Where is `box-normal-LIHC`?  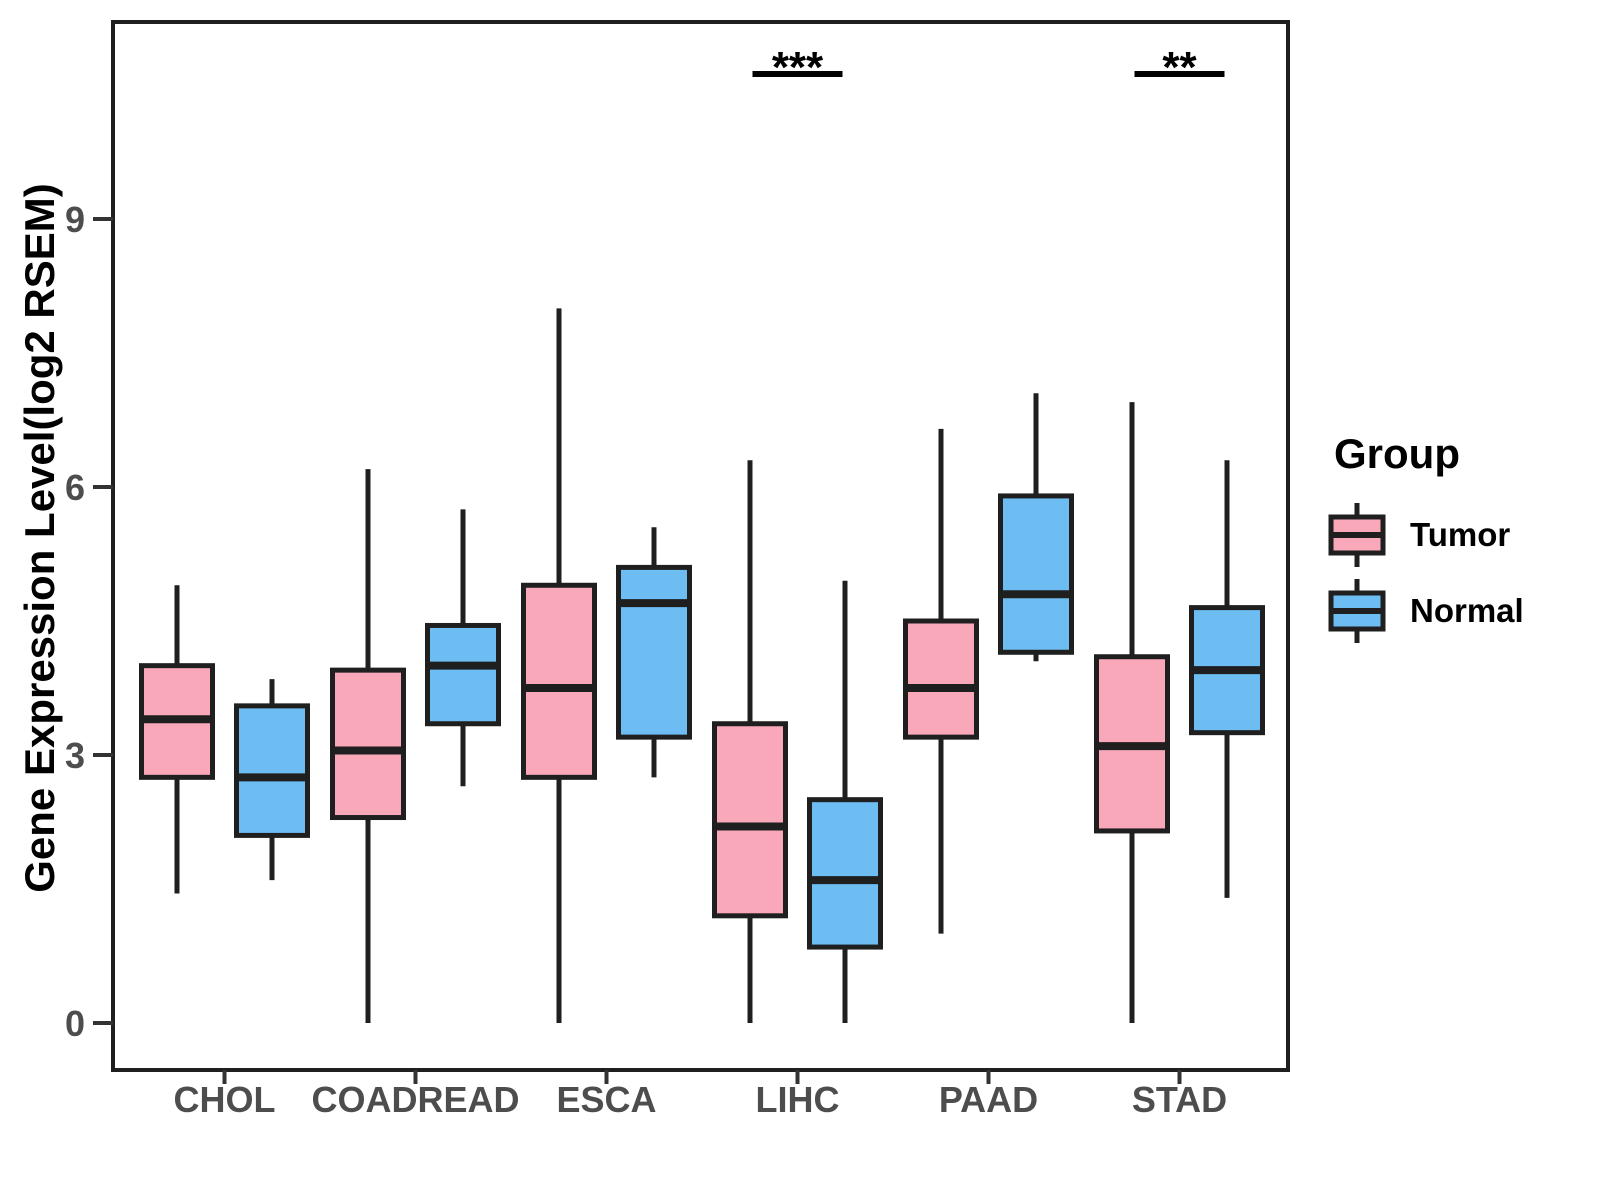
box-normal-LIHC is located at coordinates (845, 873).